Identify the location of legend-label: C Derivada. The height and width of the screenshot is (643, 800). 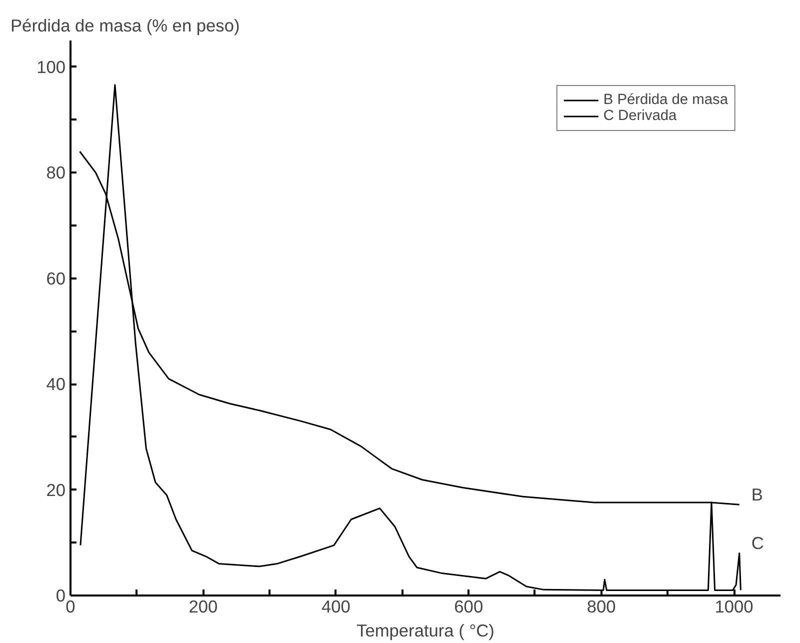
(640, 116).